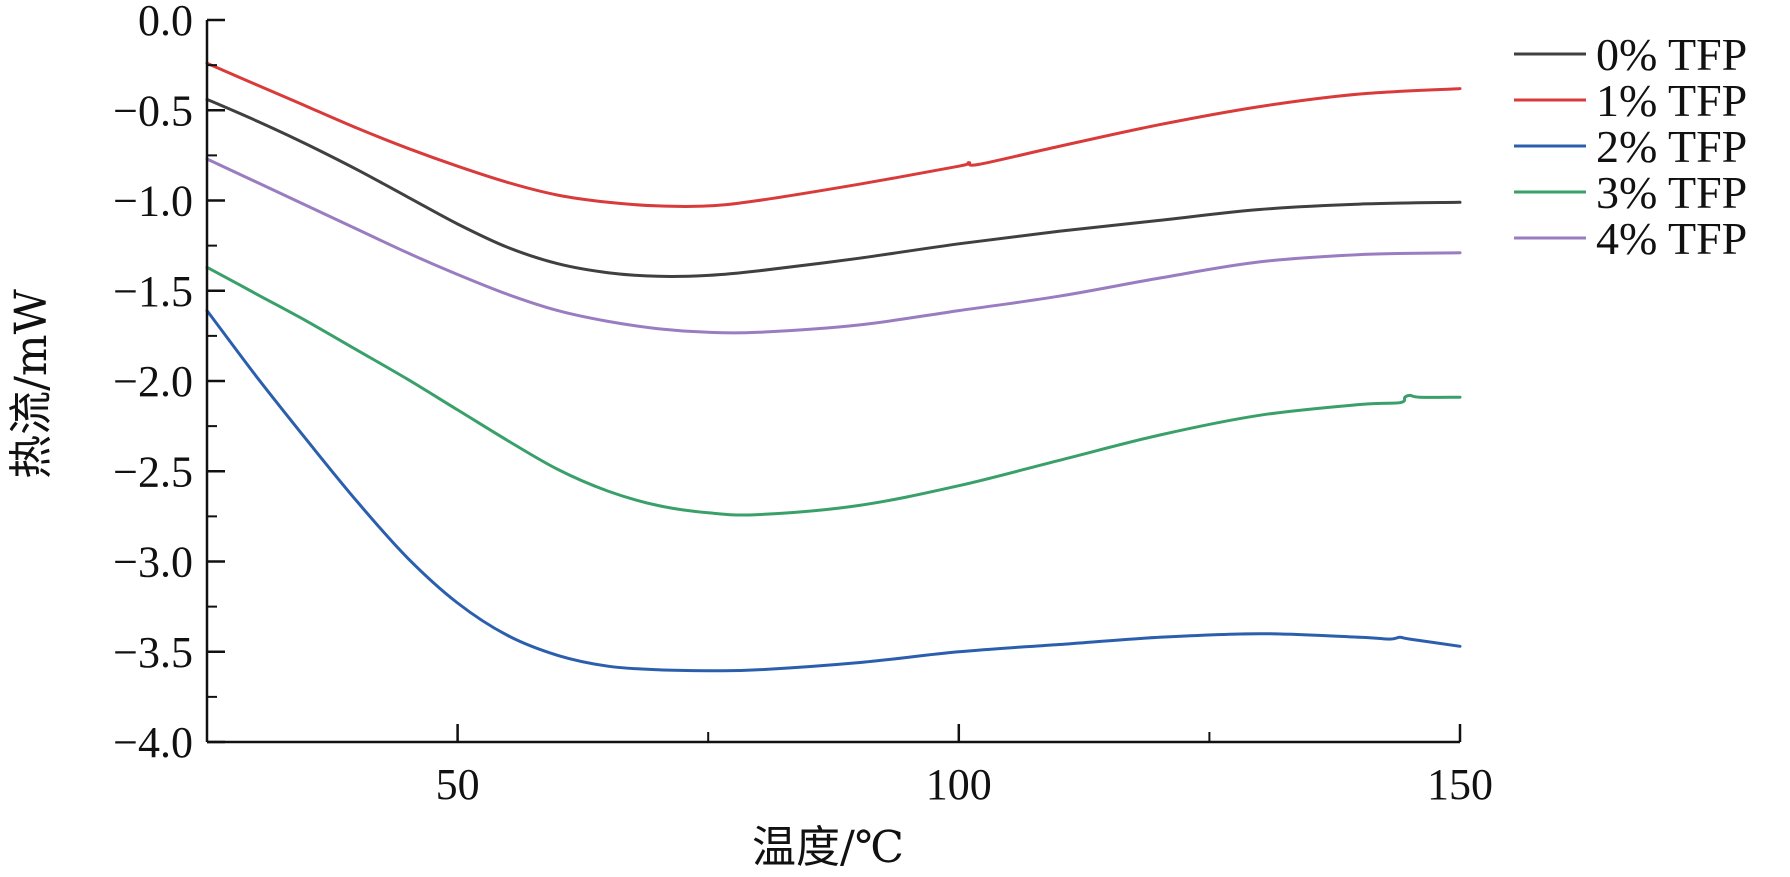 The width and height of the screenshot is (1790, 877). Describe the element at coordinates (1671, 192) in the screenshot. I see `legend-label-3: 3% TFP` at that location.